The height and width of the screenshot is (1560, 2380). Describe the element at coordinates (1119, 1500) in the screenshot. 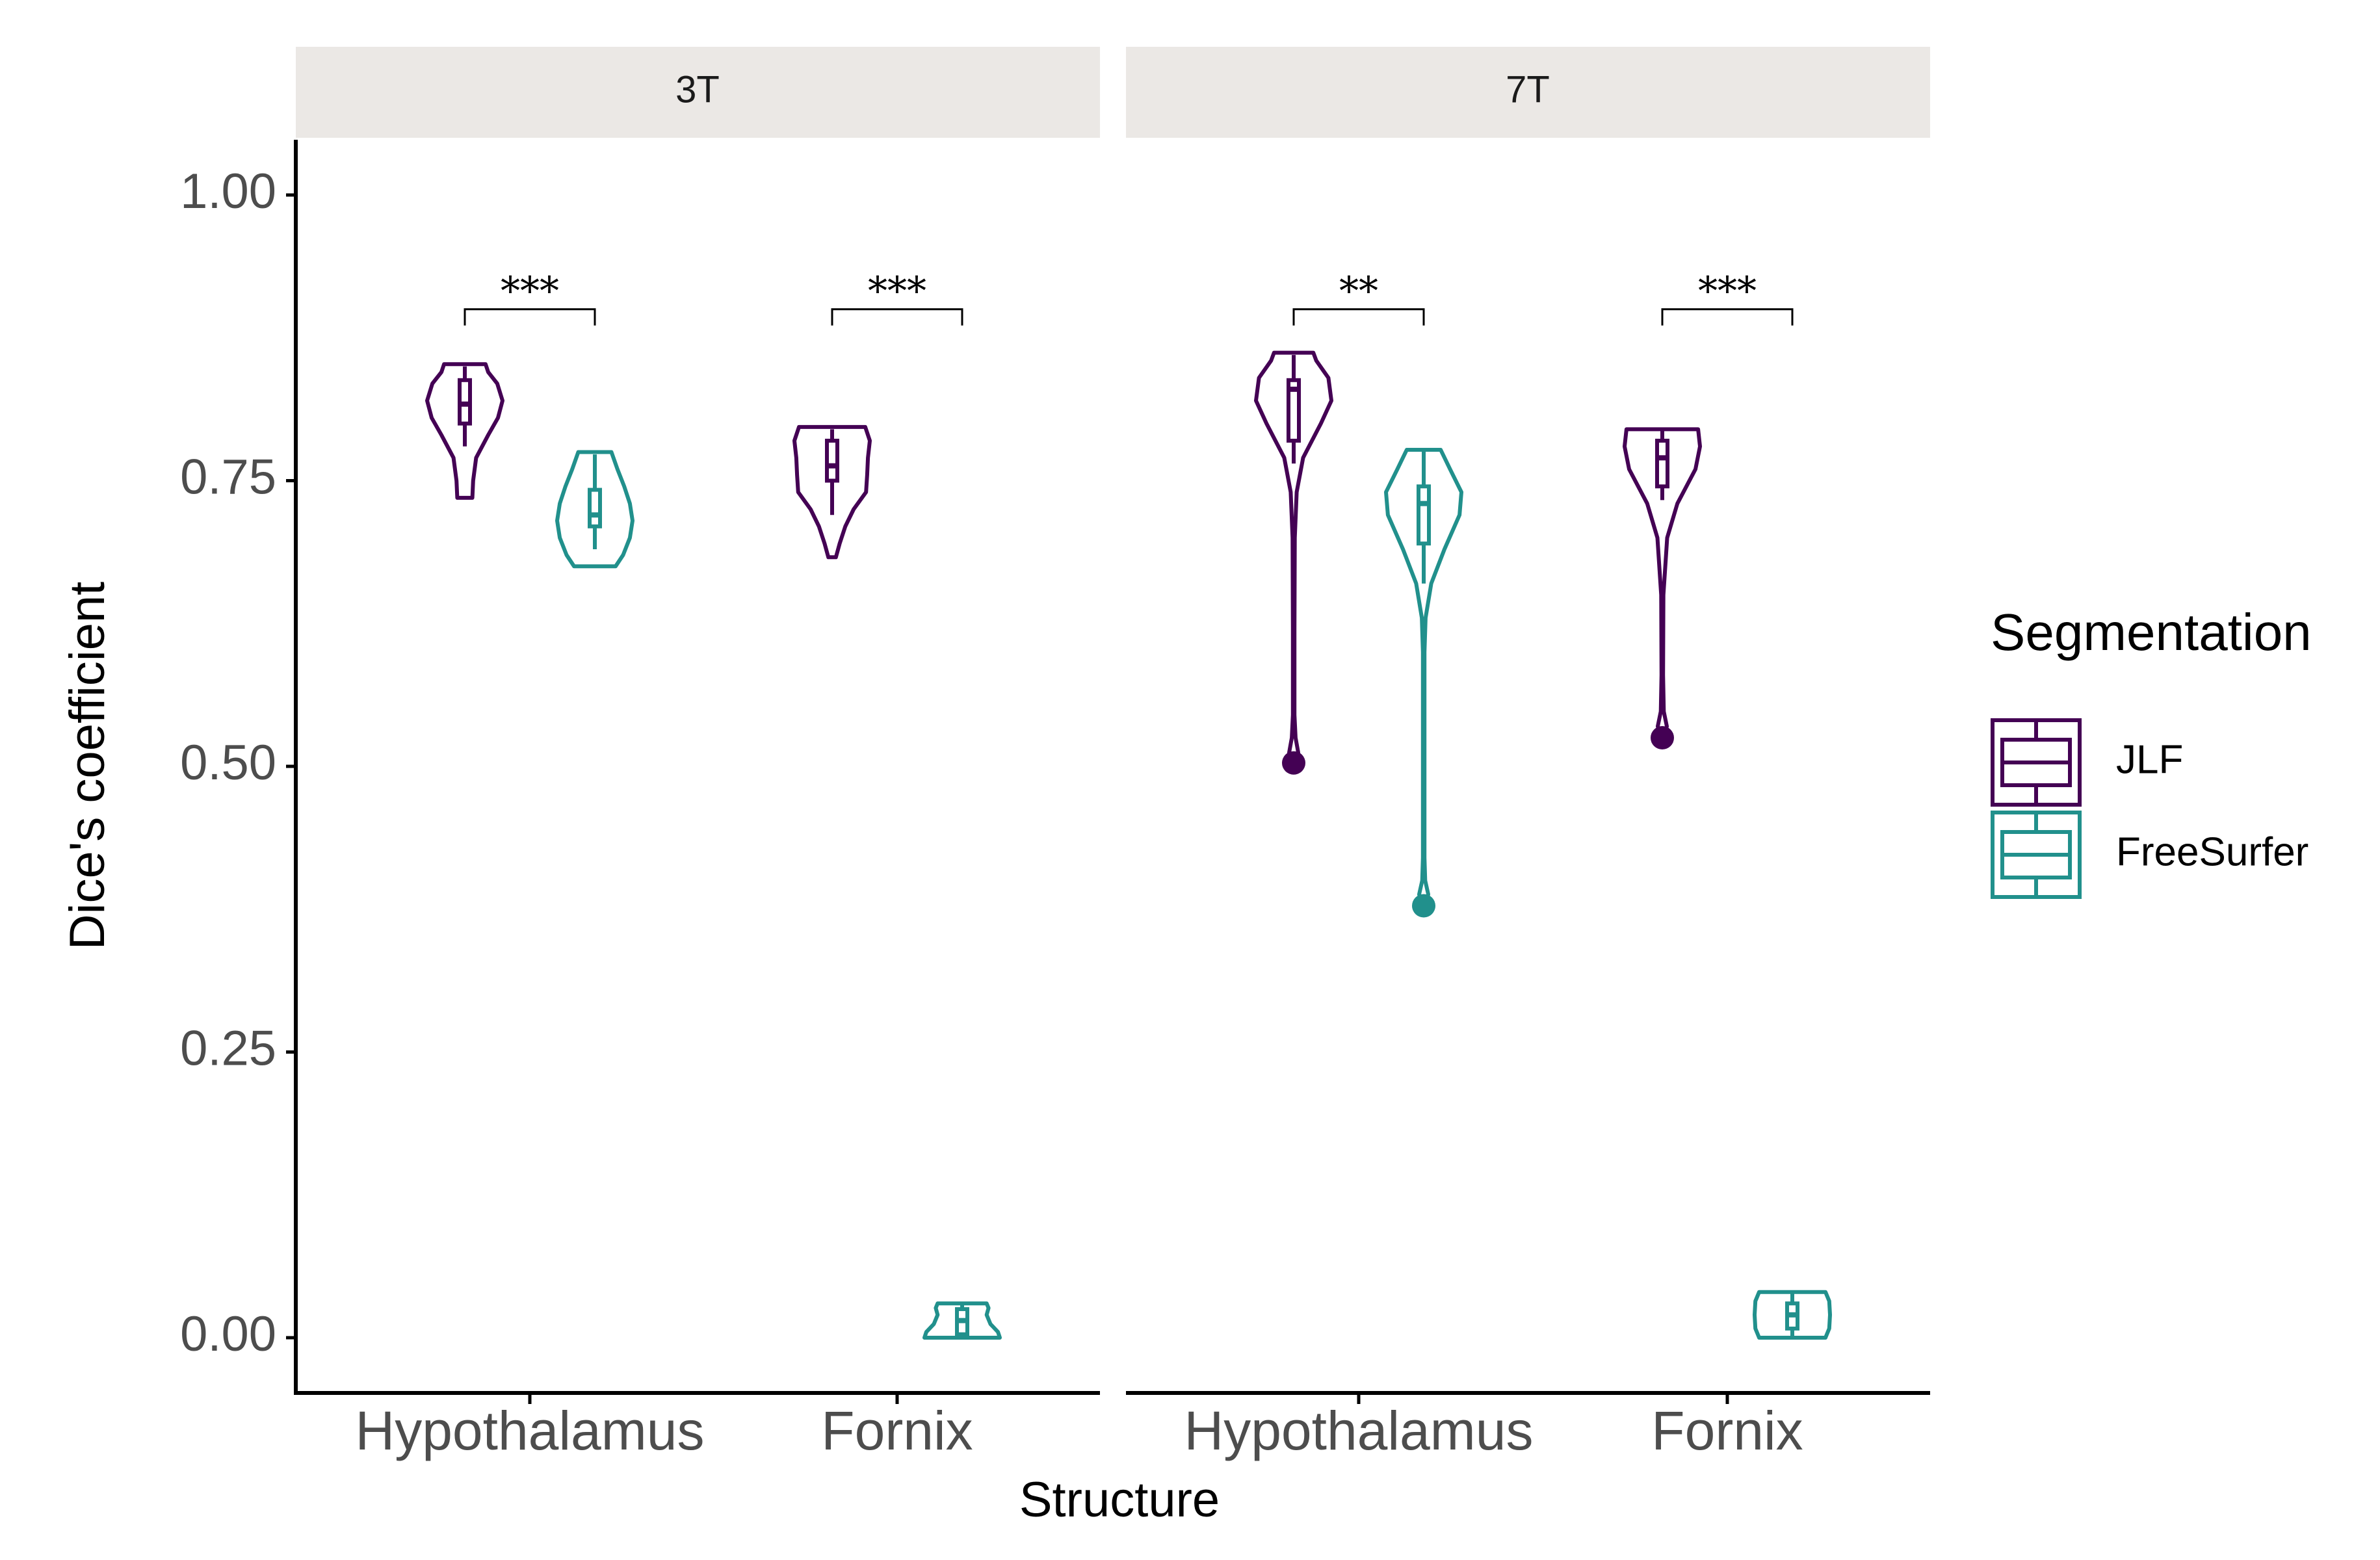

I see `x-axis-title: Structure` at that location.